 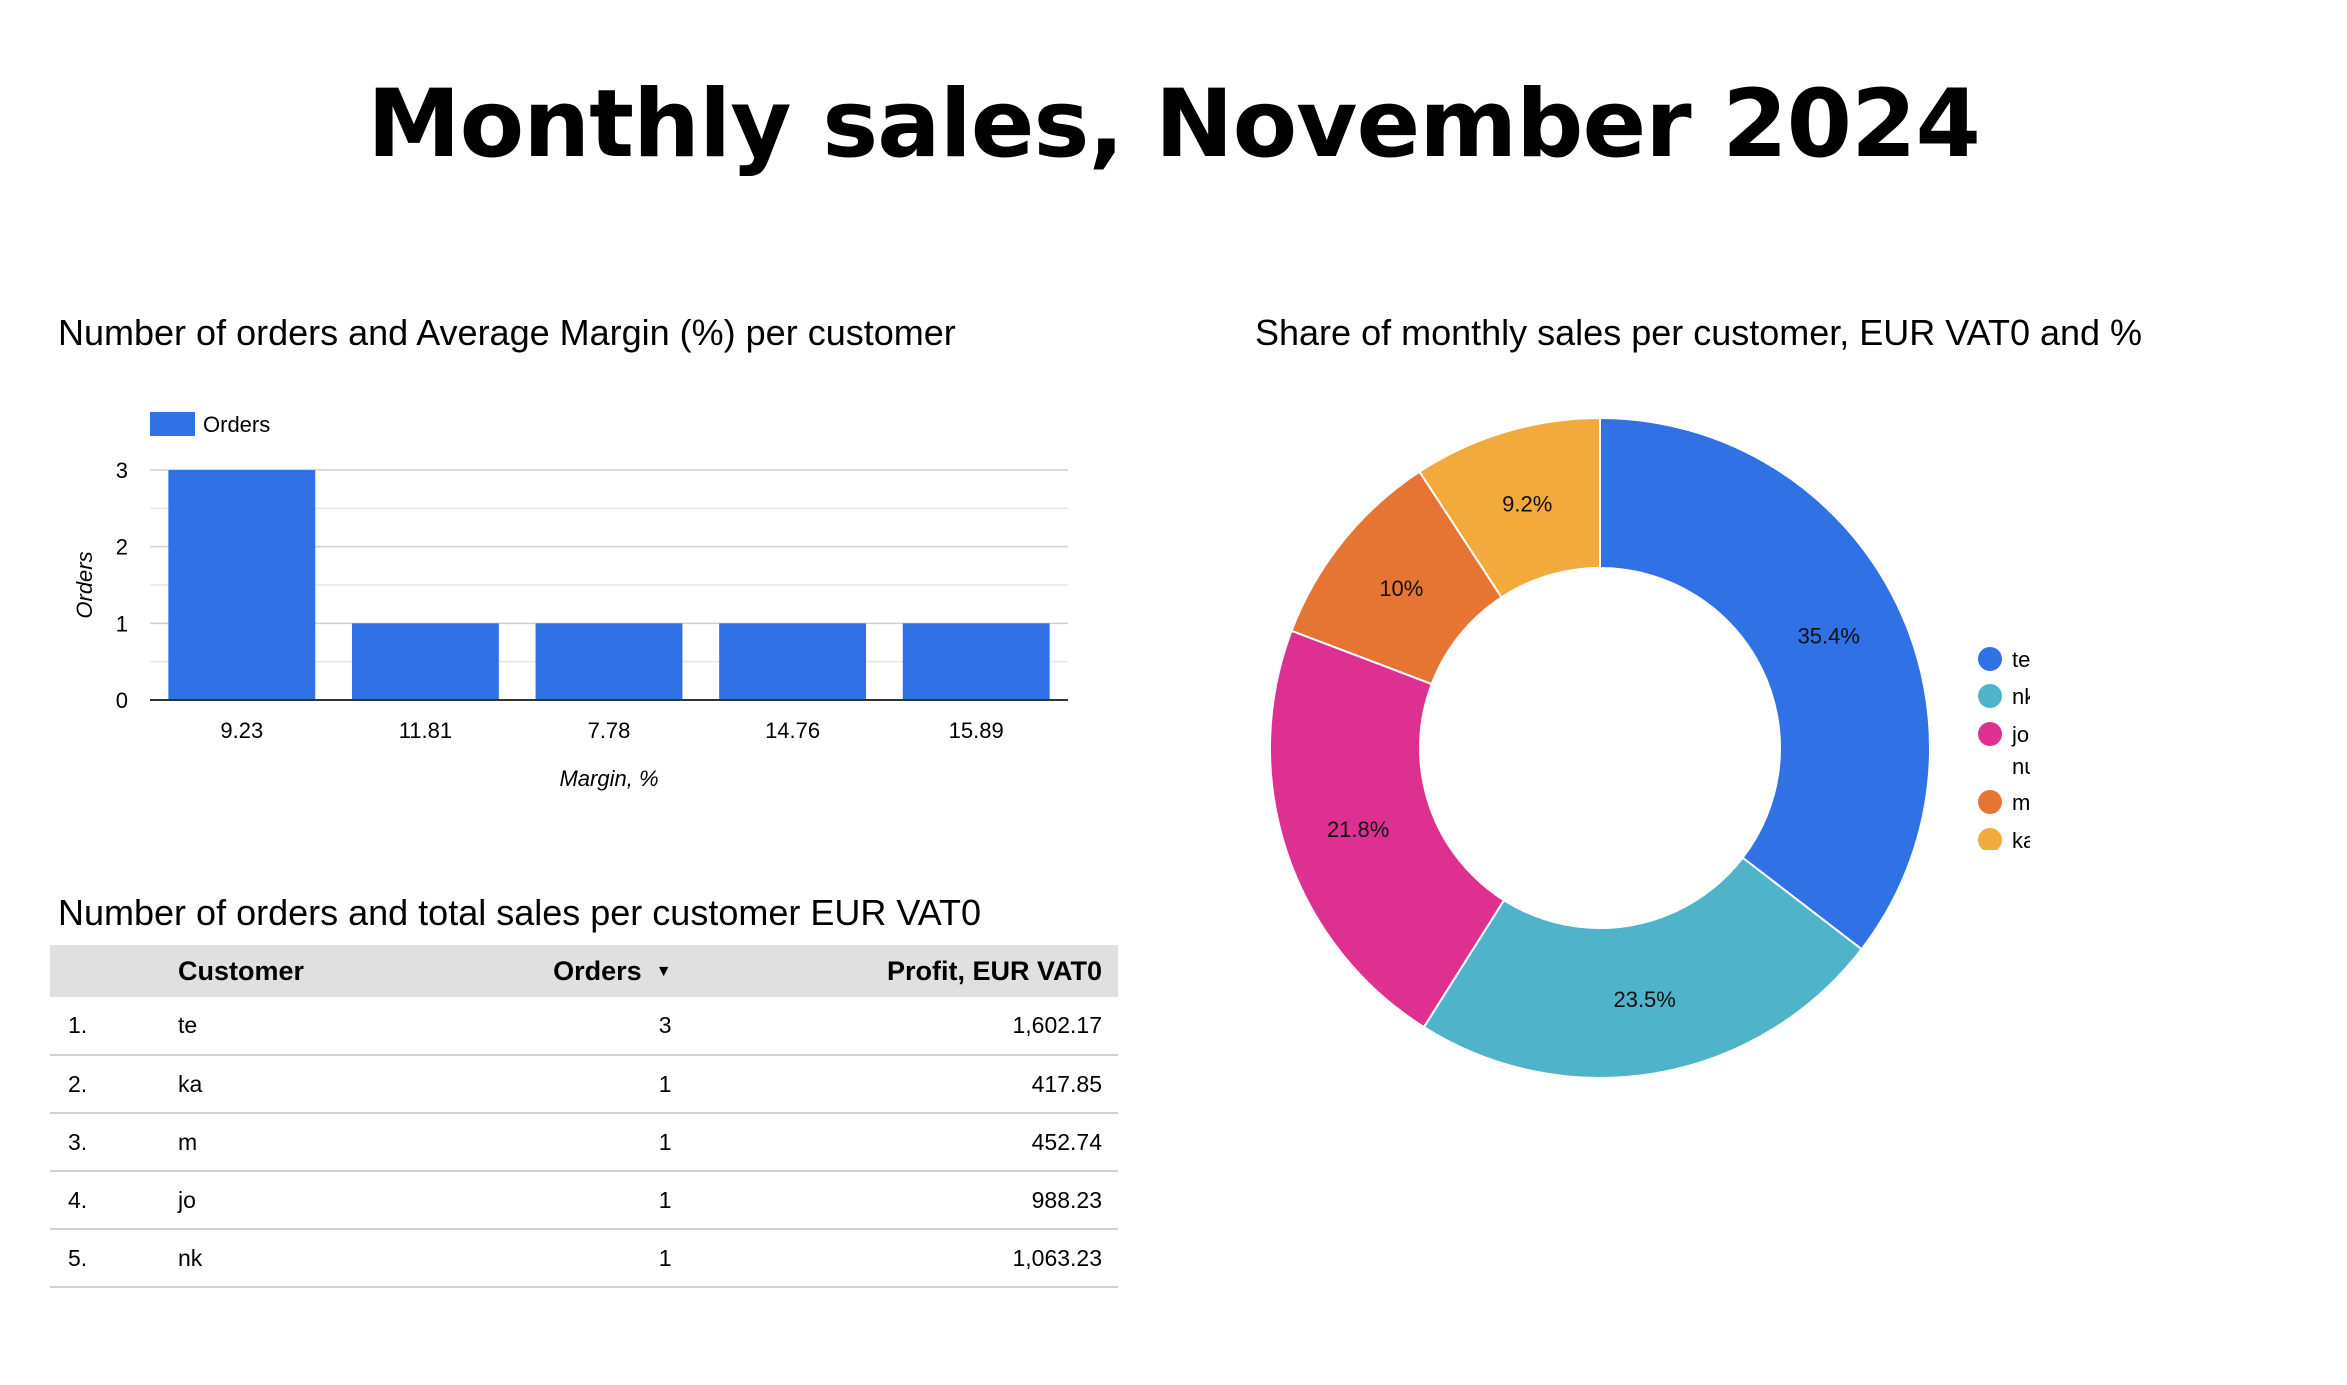 I want to click on x-tick-label: 9.23, so click(x=241, y=730).